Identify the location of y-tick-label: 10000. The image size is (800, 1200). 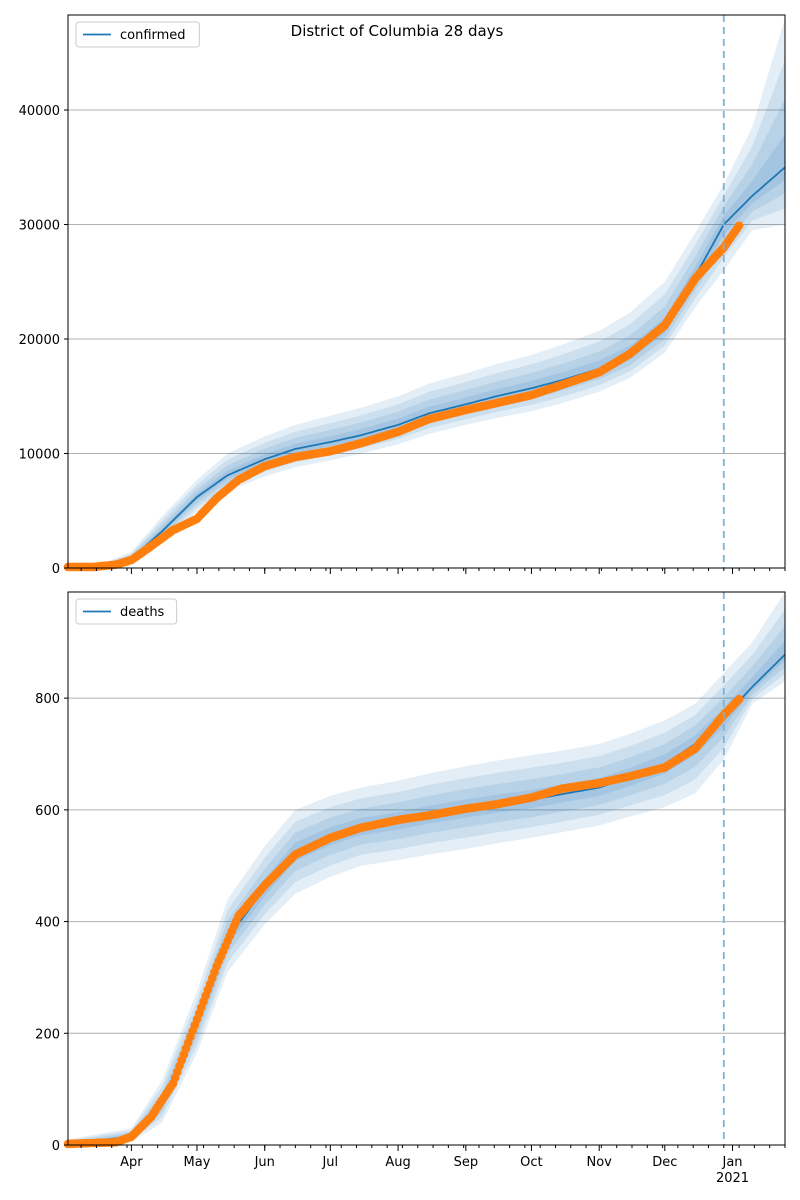
(39, 455).